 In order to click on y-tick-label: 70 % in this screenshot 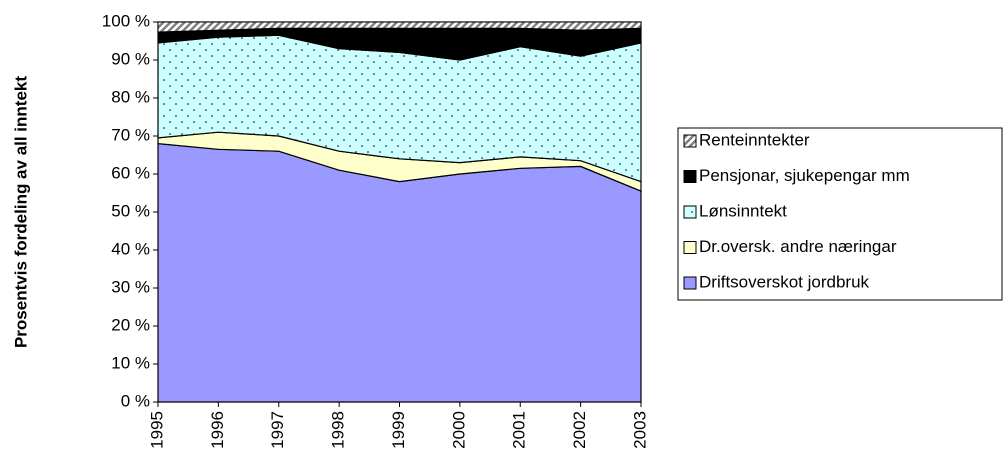, I will do `click(130, 134)`.